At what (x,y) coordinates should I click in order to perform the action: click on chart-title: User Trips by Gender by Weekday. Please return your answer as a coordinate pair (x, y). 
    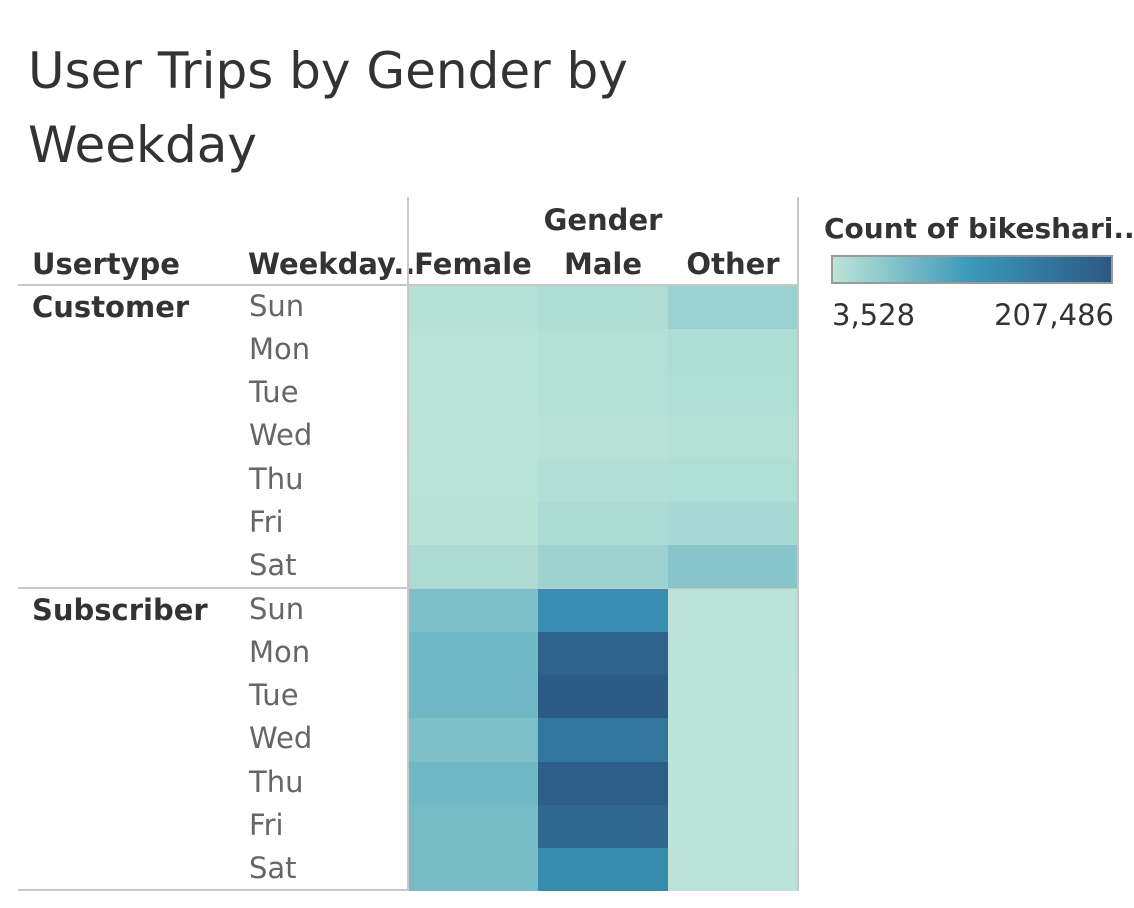
    Looking at the image, I should click on (328, 108).